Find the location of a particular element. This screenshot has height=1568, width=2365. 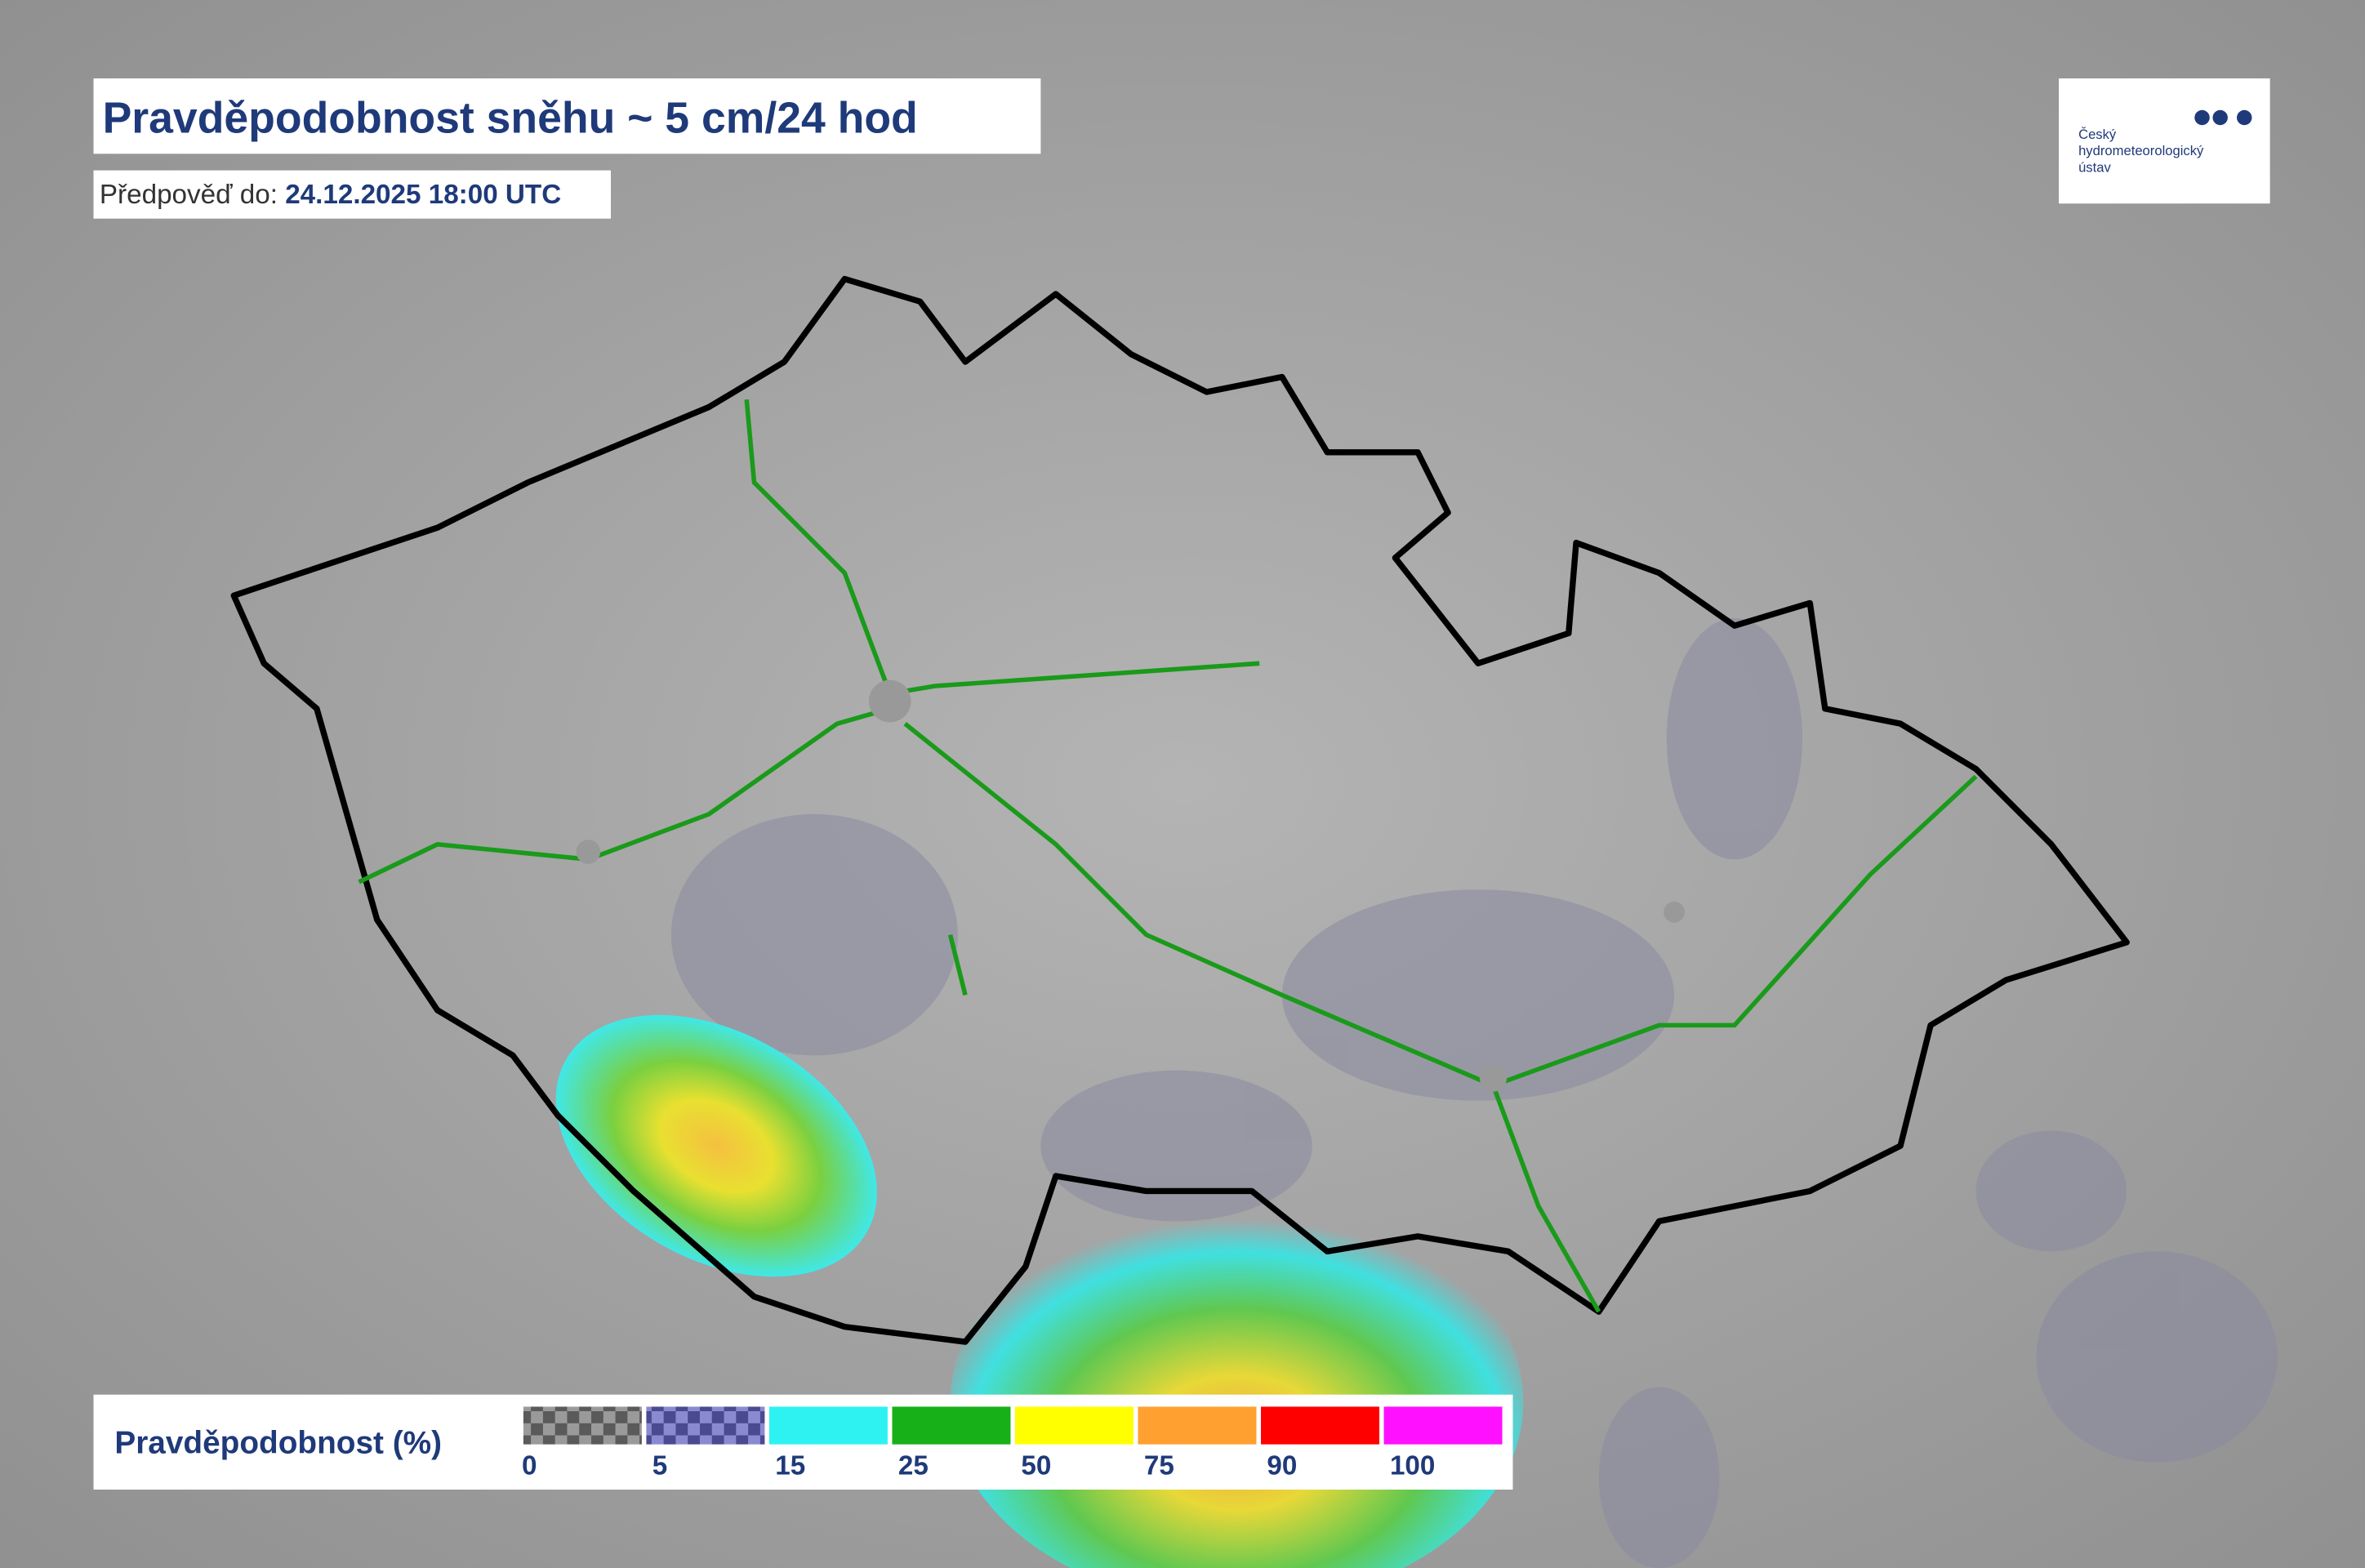

logo-line: Český is located at coordinates (2097, 134).